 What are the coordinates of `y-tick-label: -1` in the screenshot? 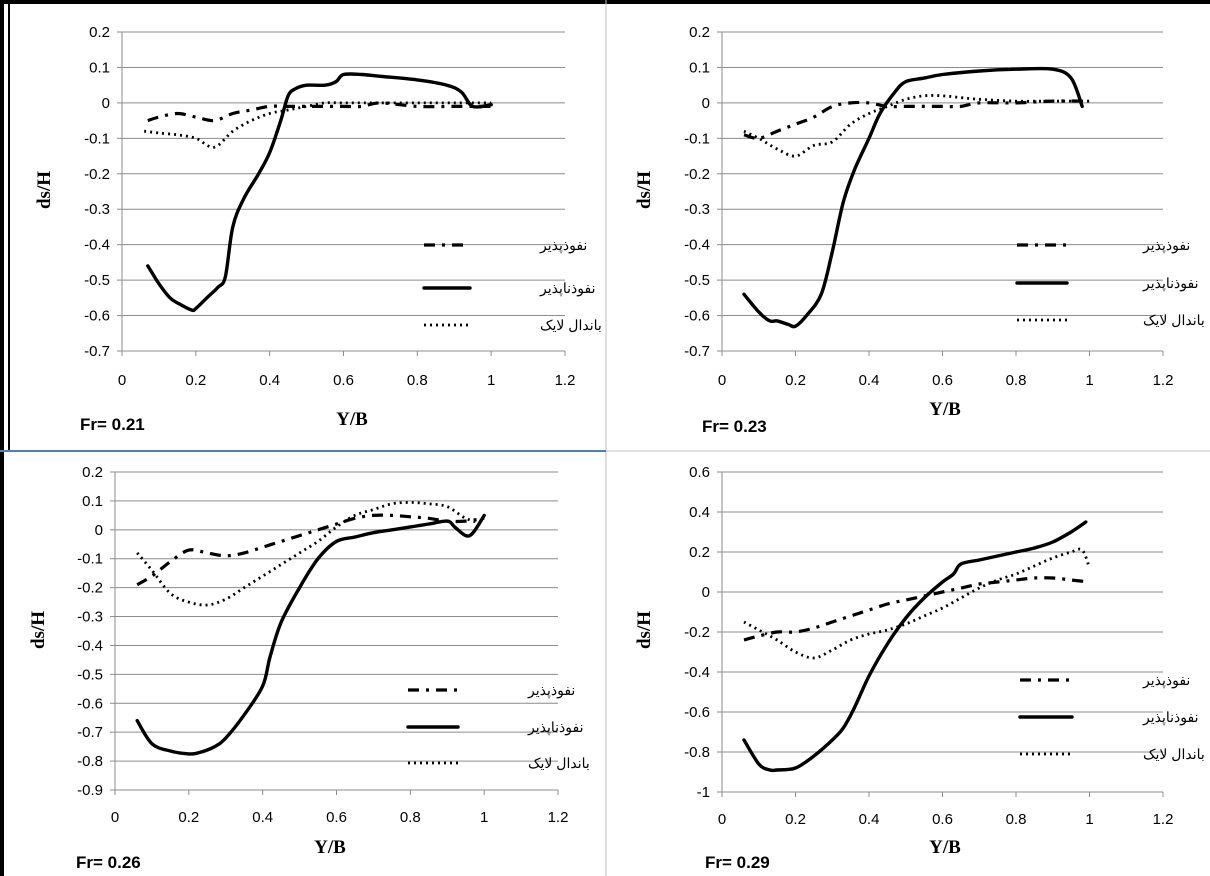 It's located at (703, 792).